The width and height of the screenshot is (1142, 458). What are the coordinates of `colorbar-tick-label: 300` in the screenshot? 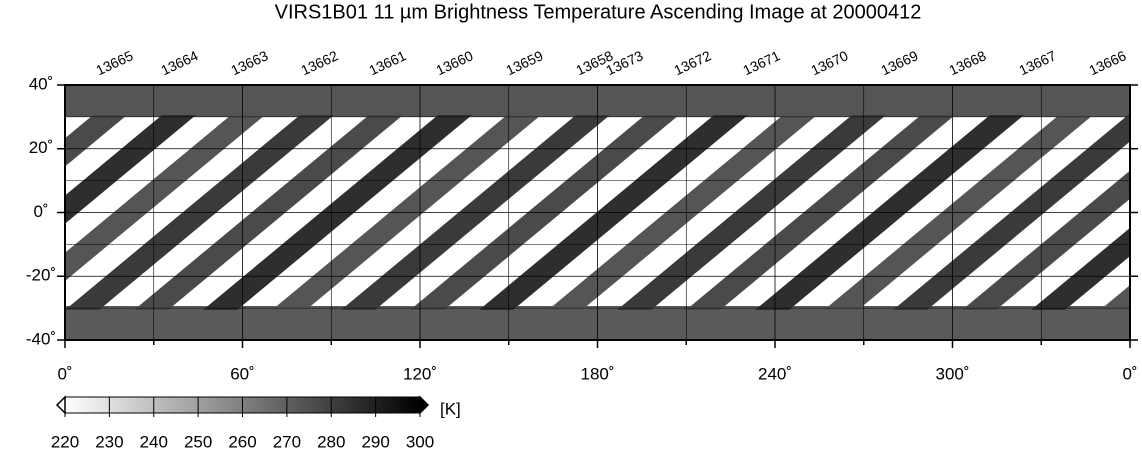 It's located at (420, 441).